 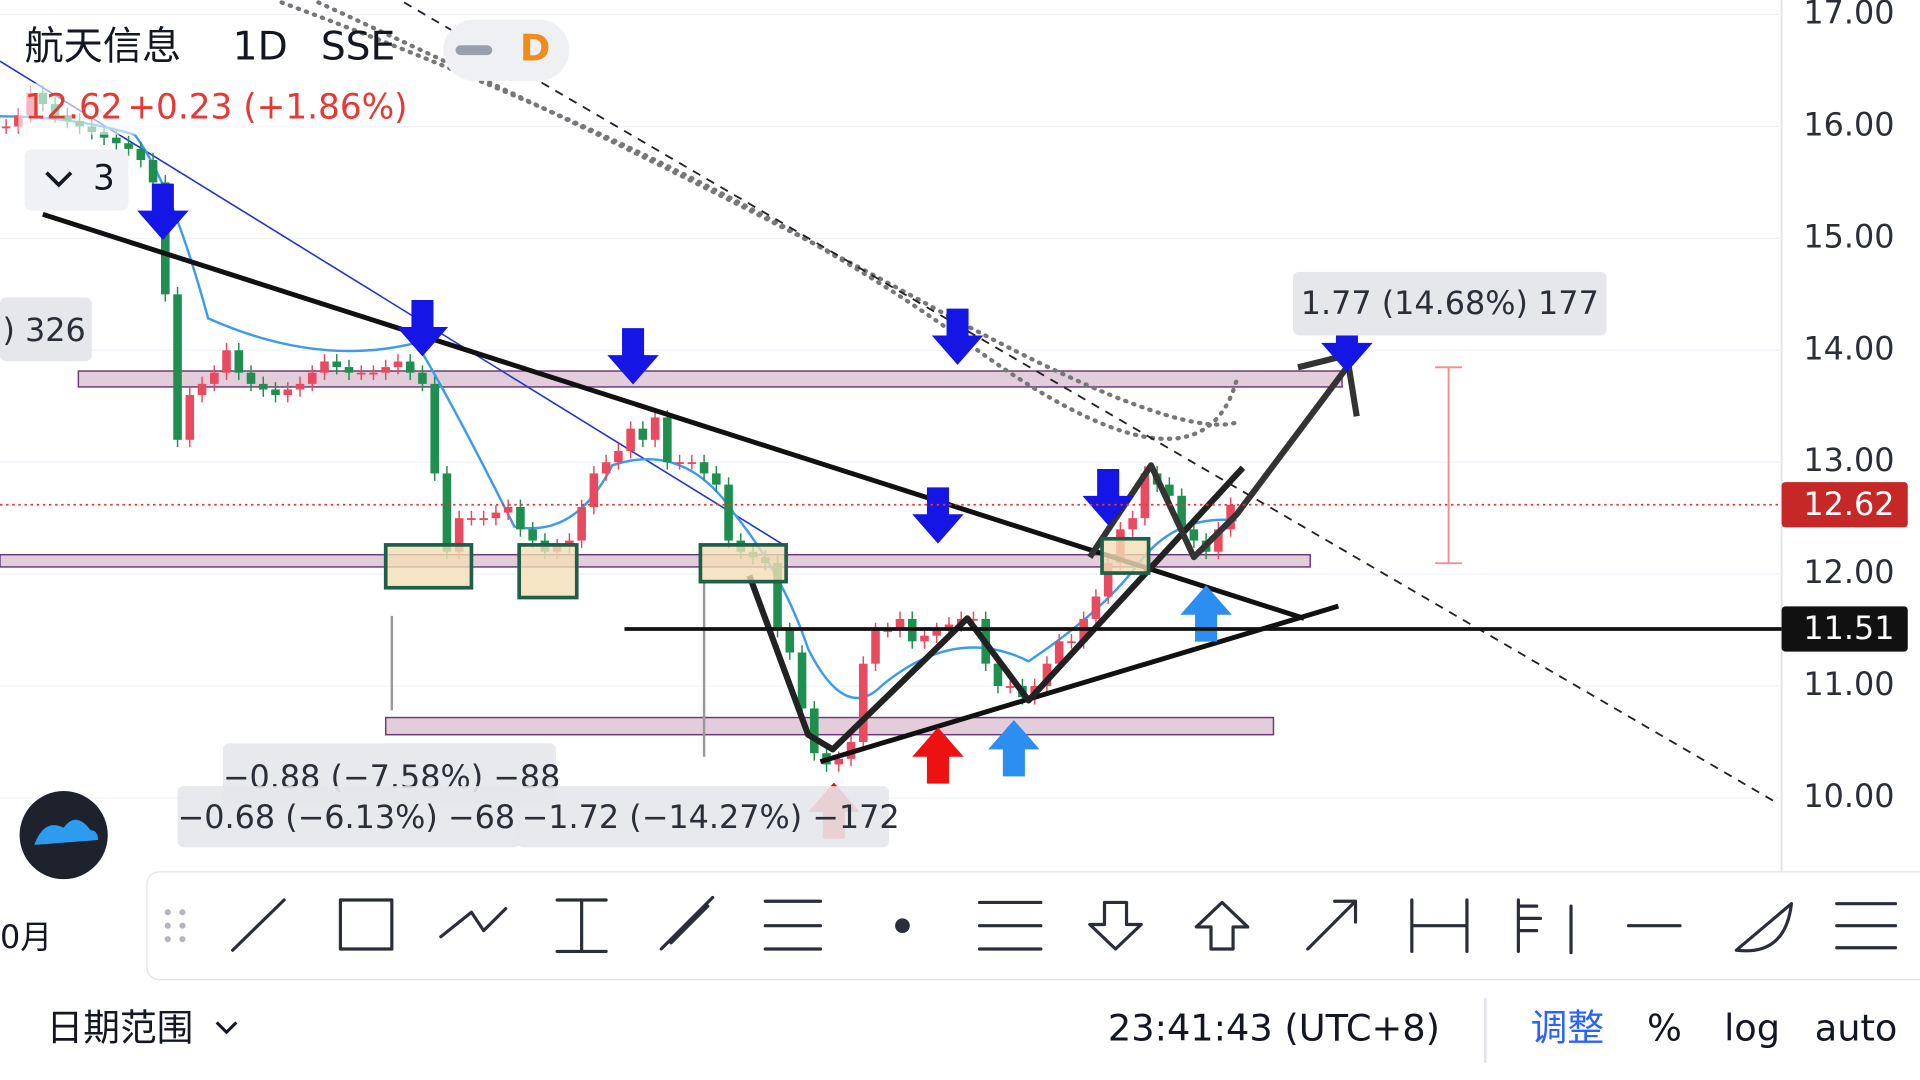 What do you see at coordinates (1014, 748) in the screenshot?
I see `up-arrow` at bounding box center [1014, 748].